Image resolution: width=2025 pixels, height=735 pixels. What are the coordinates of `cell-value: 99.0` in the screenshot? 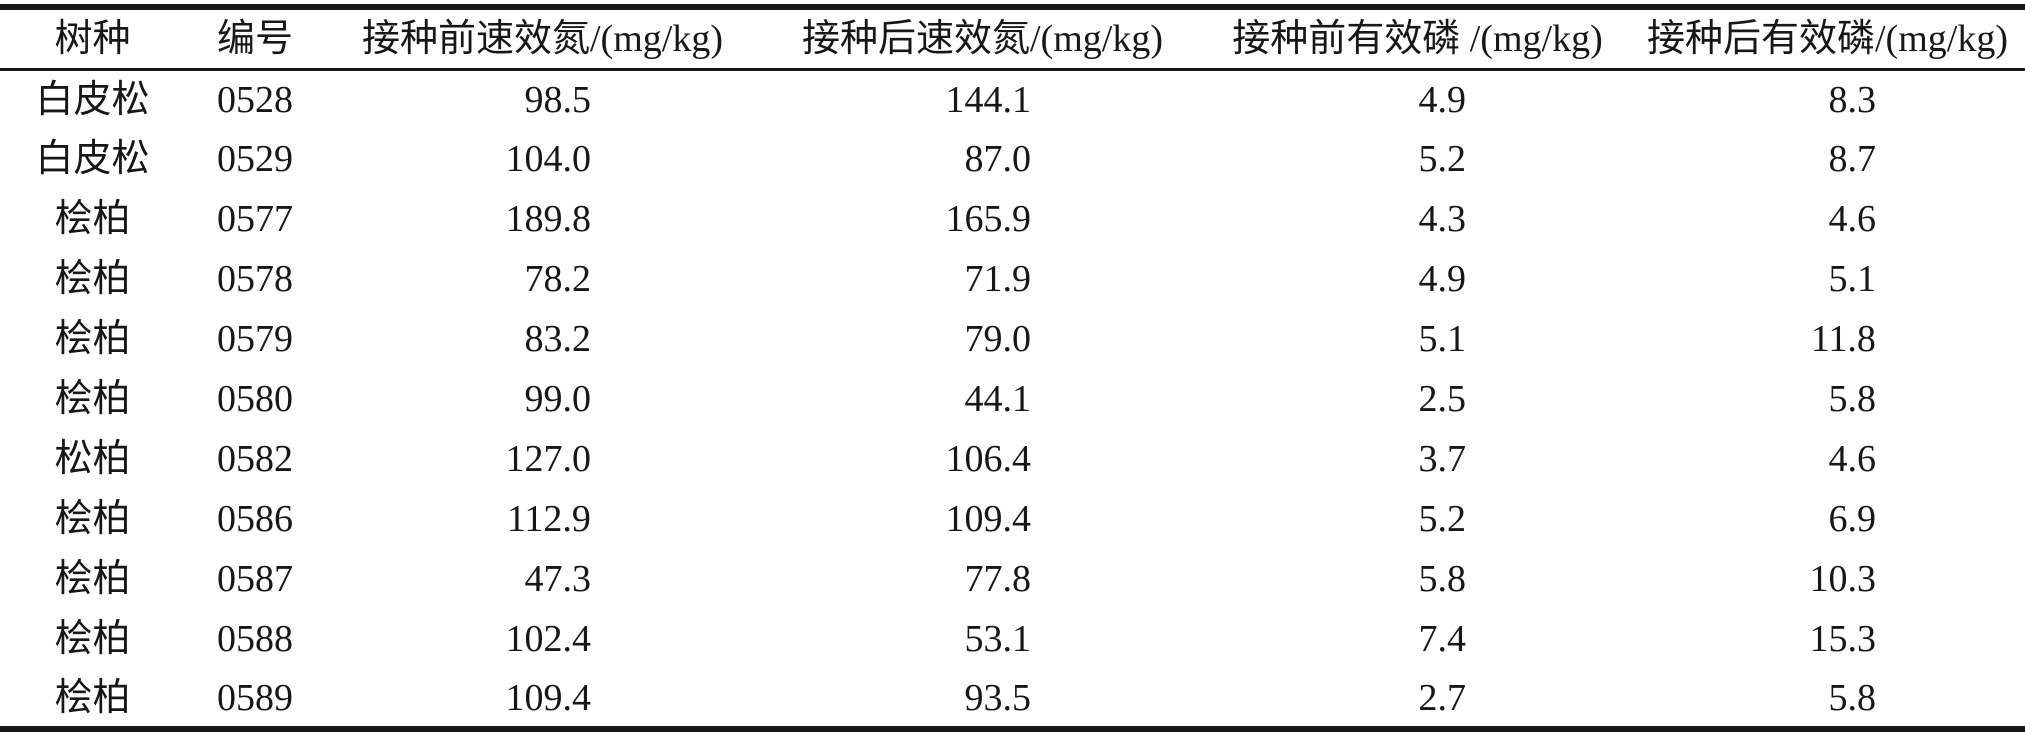 It's located at (557, 399).